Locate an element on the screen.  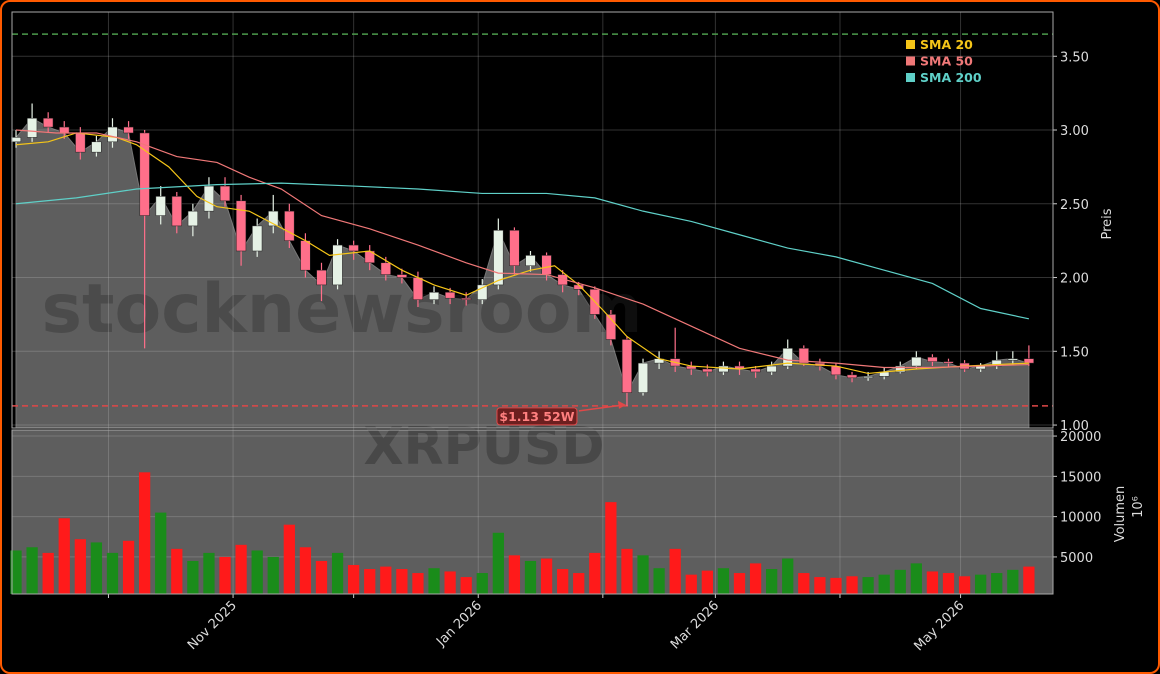
y-tick-label: 10000 is located at coordinates (1080, 518).